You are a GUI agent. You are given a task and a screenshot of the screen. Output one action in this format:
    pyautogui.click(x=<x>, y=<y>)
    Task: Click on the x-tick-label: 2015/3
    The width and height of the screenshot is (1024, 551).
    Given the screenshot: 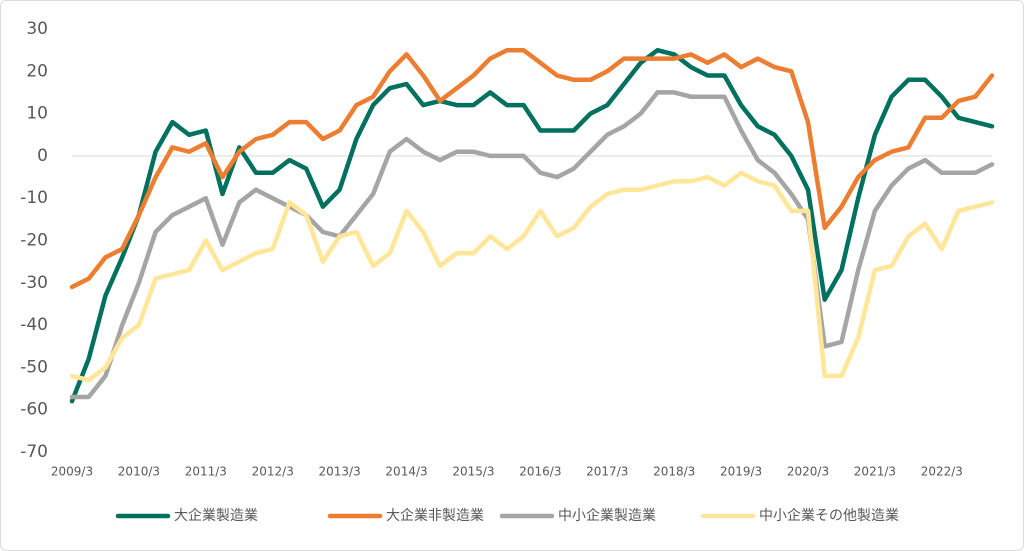 What is the action you would take?
    pyautogui.click(x=473, y=472)
    